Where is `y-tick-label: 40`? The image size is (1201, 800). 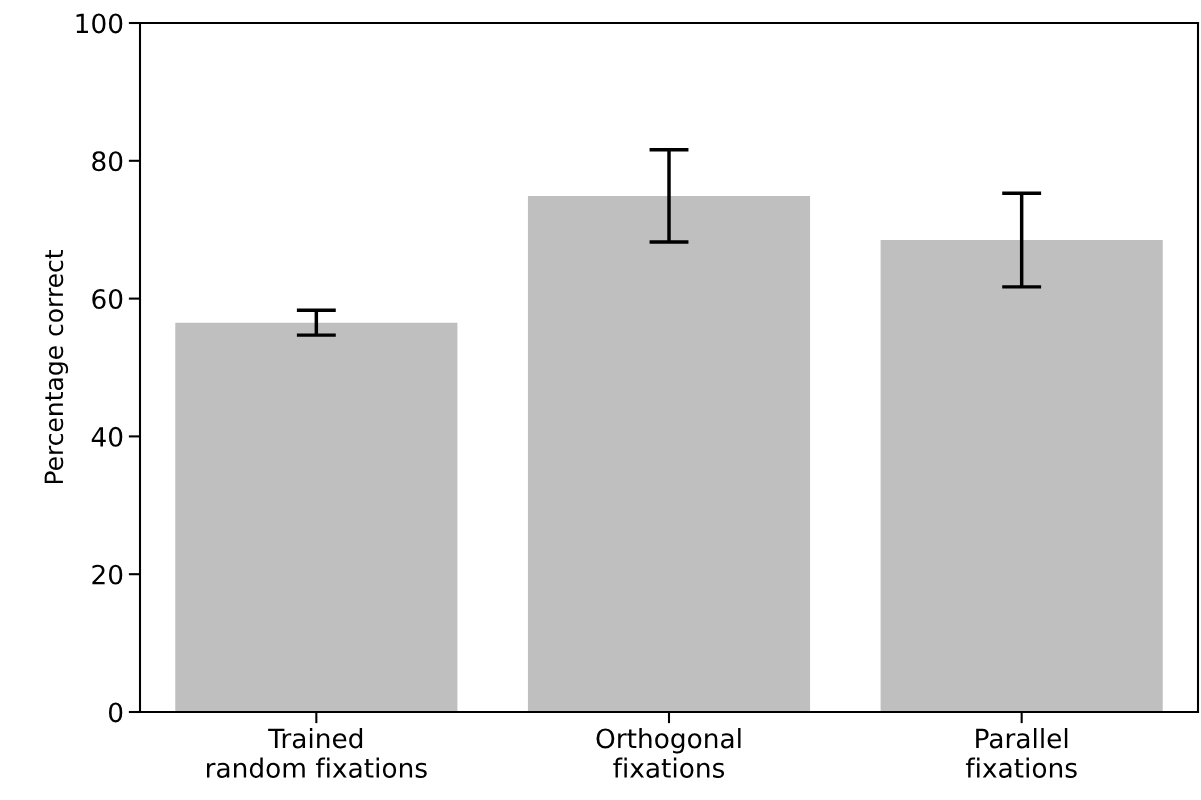 y-tick-label: 40 is located at coordinates (107, 436).